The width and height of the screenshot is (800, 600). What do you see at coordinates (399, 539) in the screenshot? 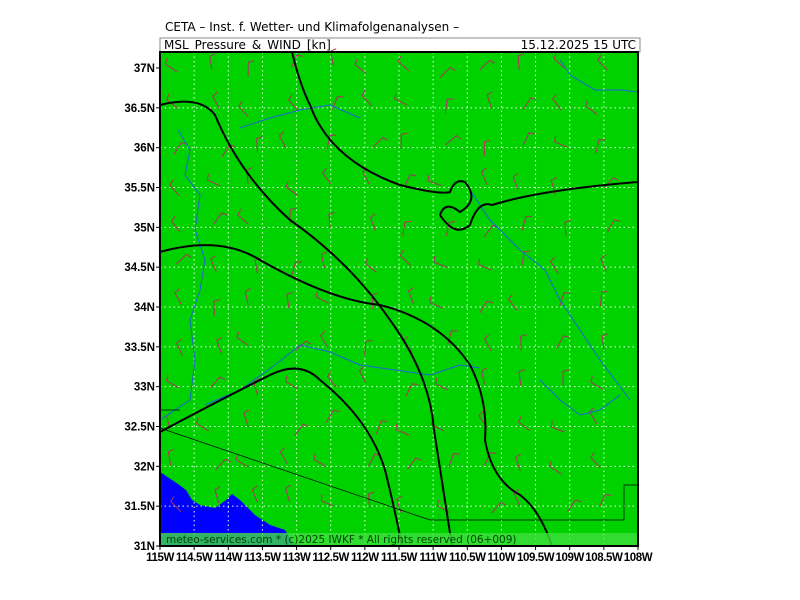
I see `footer-band` at bounding box center [399, 539].